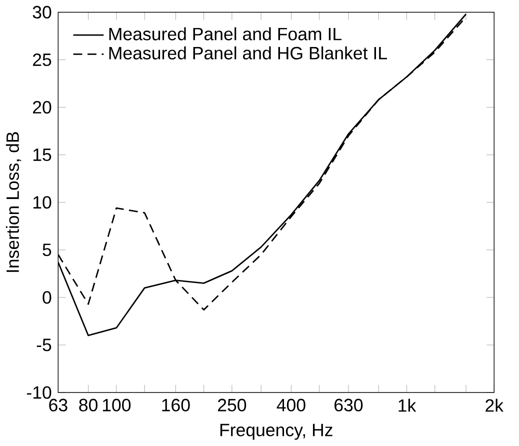 The height and width of the screenshot is (446, 519). Describe the element at coordinates (47, 250) in the screenshot. I see `y-tick-label: 5` at that location.